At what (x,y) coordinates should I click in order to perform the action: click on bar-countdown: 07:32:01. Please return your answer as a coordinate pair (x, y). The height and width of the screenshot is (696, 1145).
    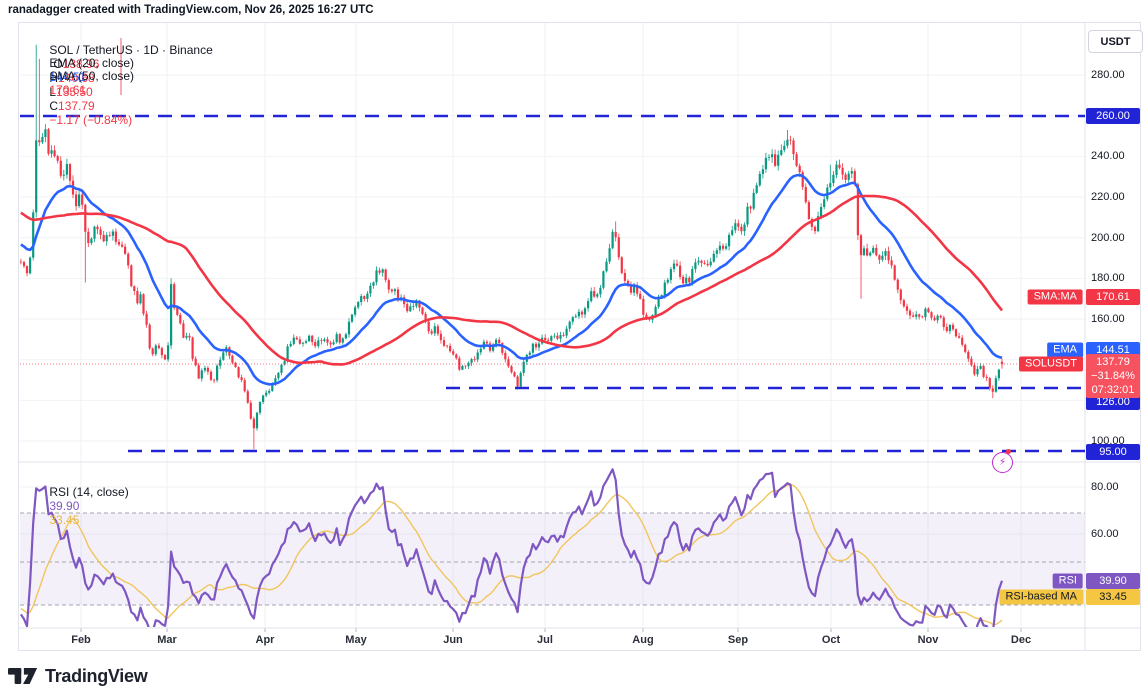
    Looking at the image, I should click on (1113, 390).